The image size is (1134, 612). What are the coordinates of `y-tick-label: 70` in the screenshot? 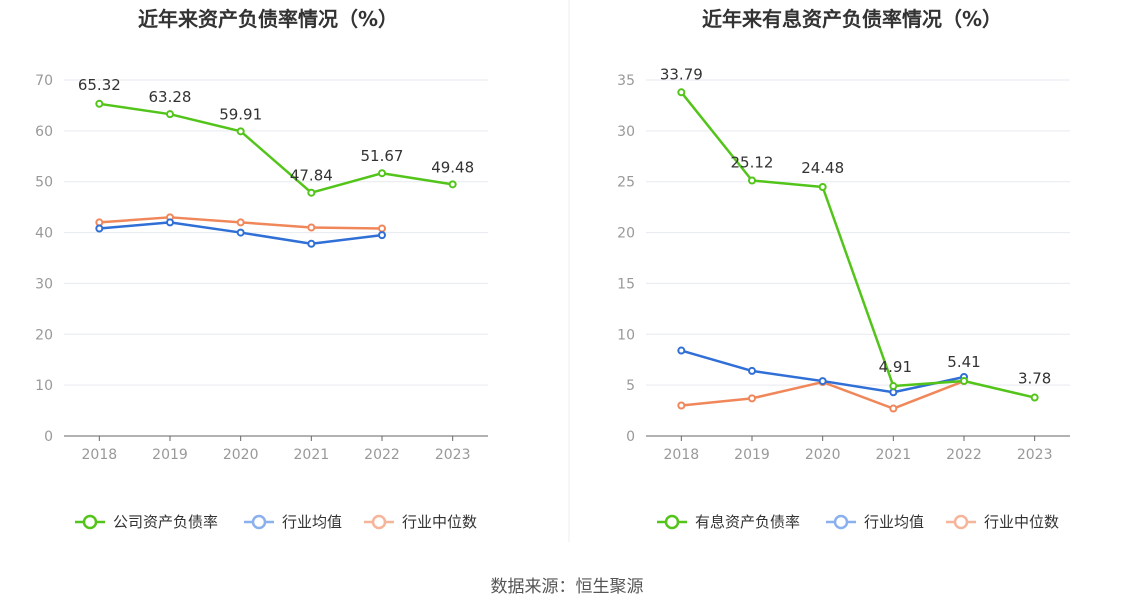 It's located at (44, 81).